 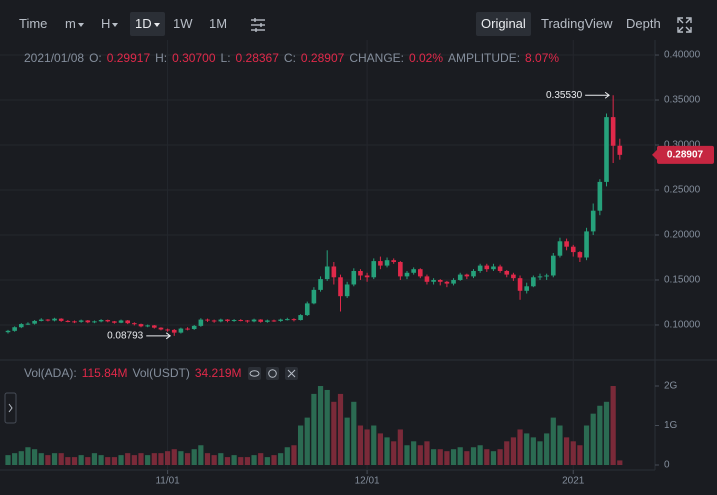 What do you see at coordinates (167, 481) in the screenshot?
I see `x-tick-label: 11/01` at bounding box center [167, 481].